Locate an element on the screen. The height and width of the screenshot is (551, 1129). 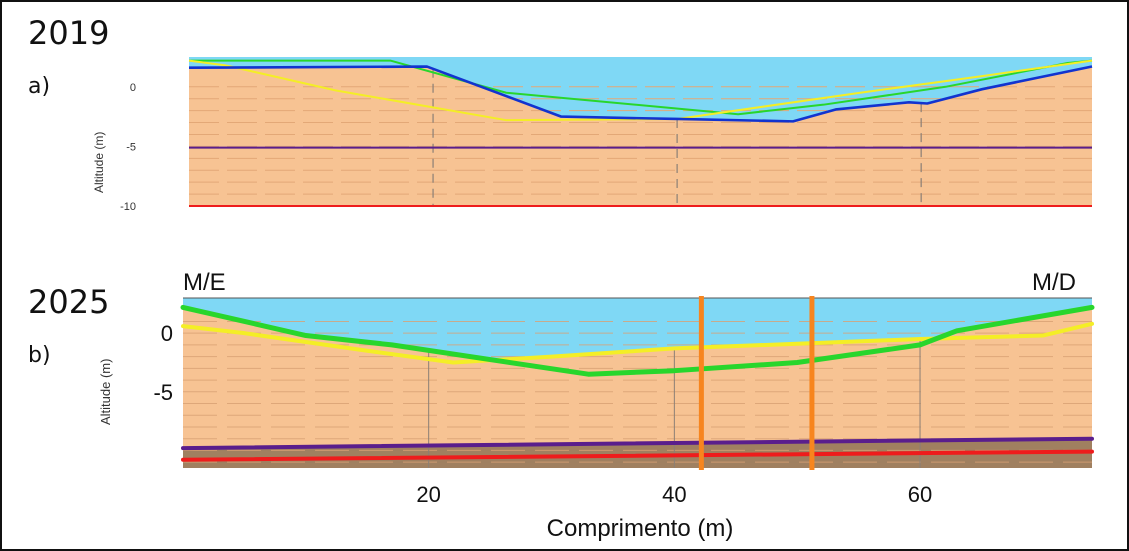
x-tick-label: 40 is located at coordinates (674, 494).